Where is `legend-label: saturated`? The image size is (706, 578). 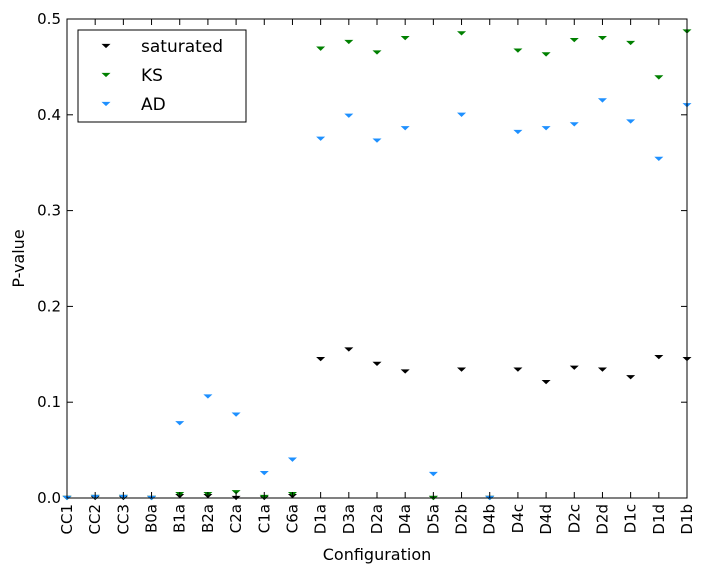
legend-label: saturated is located at coordinates (182, 47).